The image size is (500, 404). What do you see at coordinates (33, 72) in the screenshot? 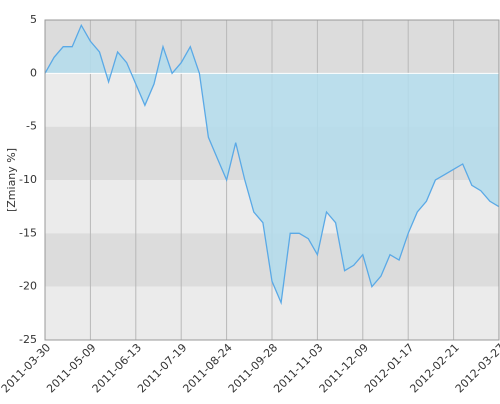
I see `y-tick-label: 0` at bounding box center [33, 72].